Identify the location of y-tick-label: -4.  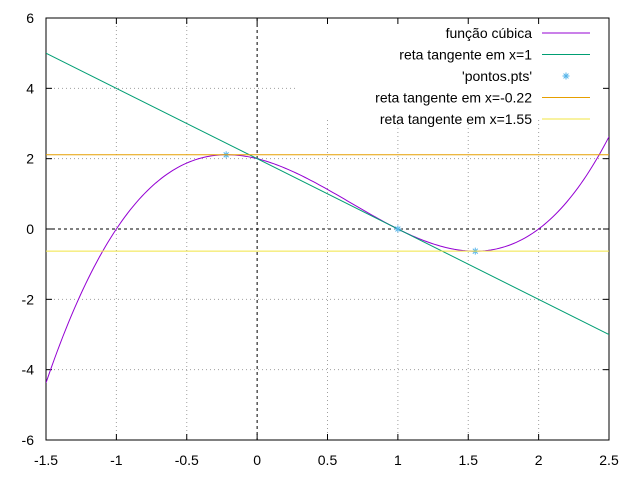
(28, 370).